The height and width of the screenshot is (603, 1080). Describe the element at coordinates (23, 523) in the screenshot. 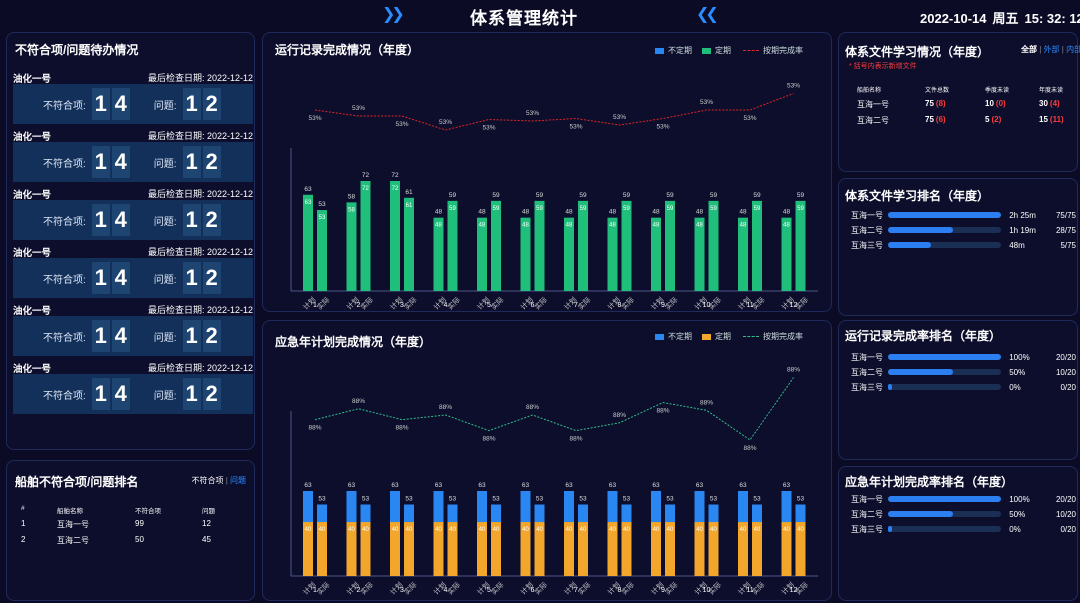

I see `table-cell: 1` at that location.